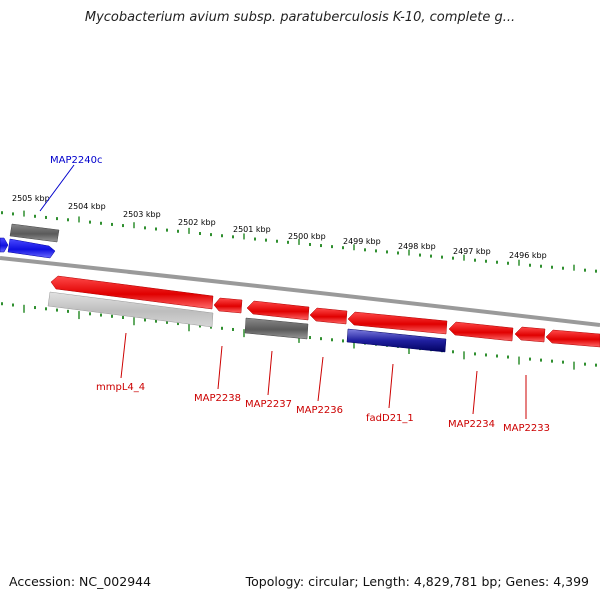  I want to click on leader-line-map2237, so click(270, 373).